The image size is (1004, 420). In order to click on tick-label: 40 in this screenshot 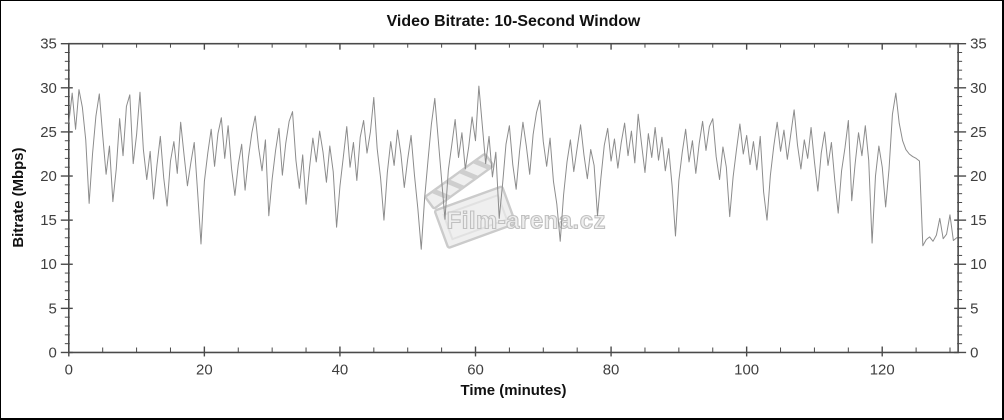, I will do `click(340, 369)`.